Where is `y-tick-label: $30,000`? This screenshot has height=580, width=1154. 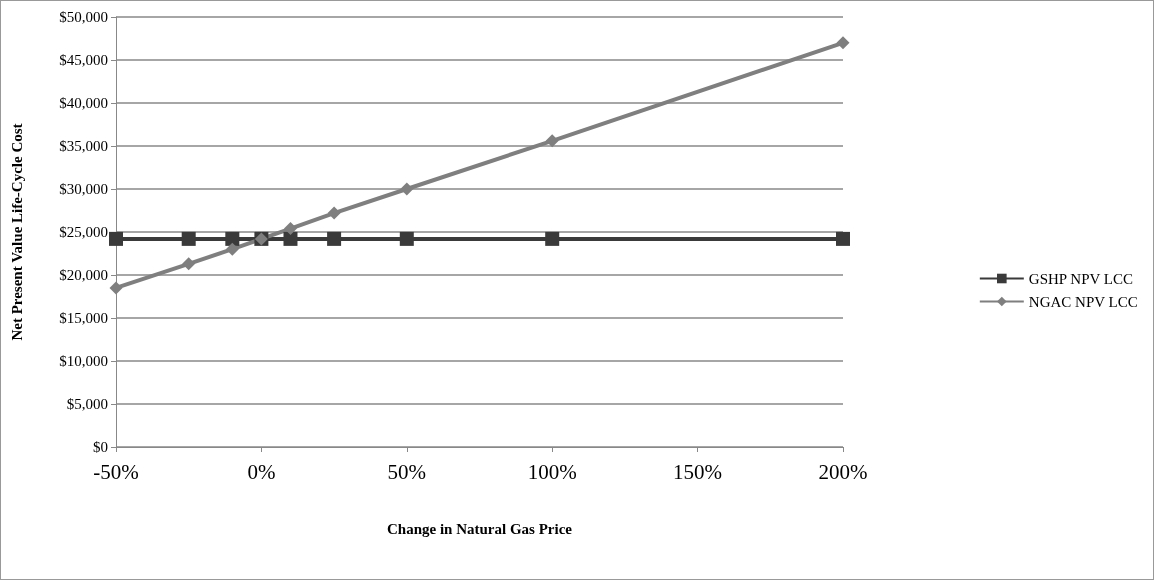 y-tick-label: $30,000 is located at coordinates (83, 189).